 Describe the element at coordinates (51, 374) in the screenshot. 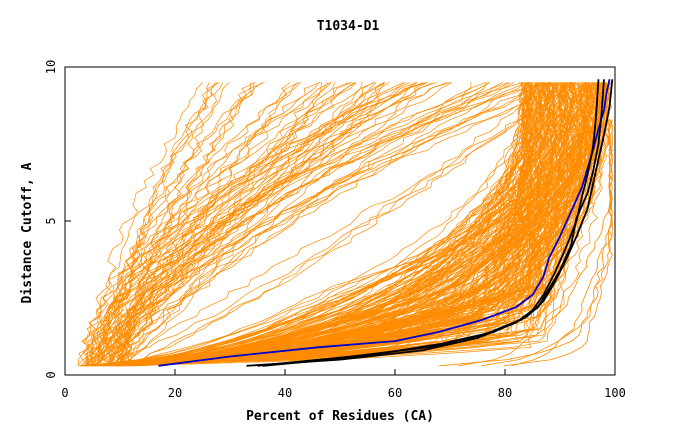

I see `y-tick-label: 0` at that location.